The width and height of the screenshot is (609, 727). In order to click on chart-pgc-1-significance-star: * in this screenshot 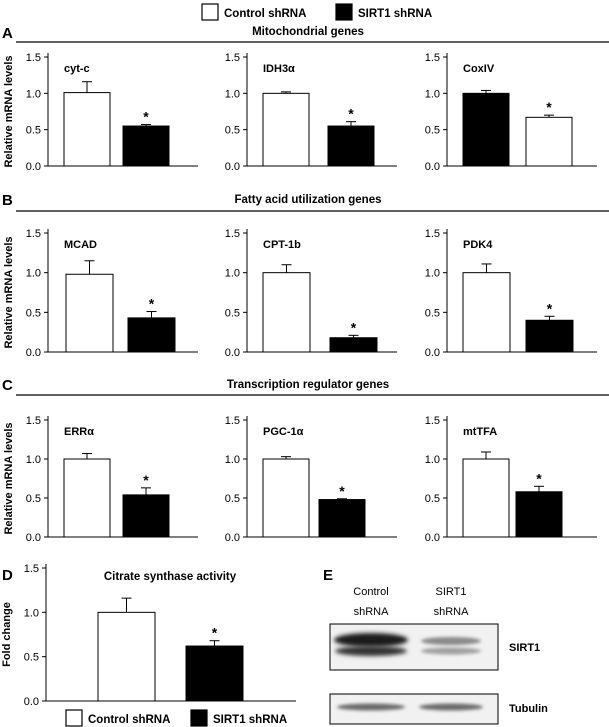, I will do `click(342, 491)`.